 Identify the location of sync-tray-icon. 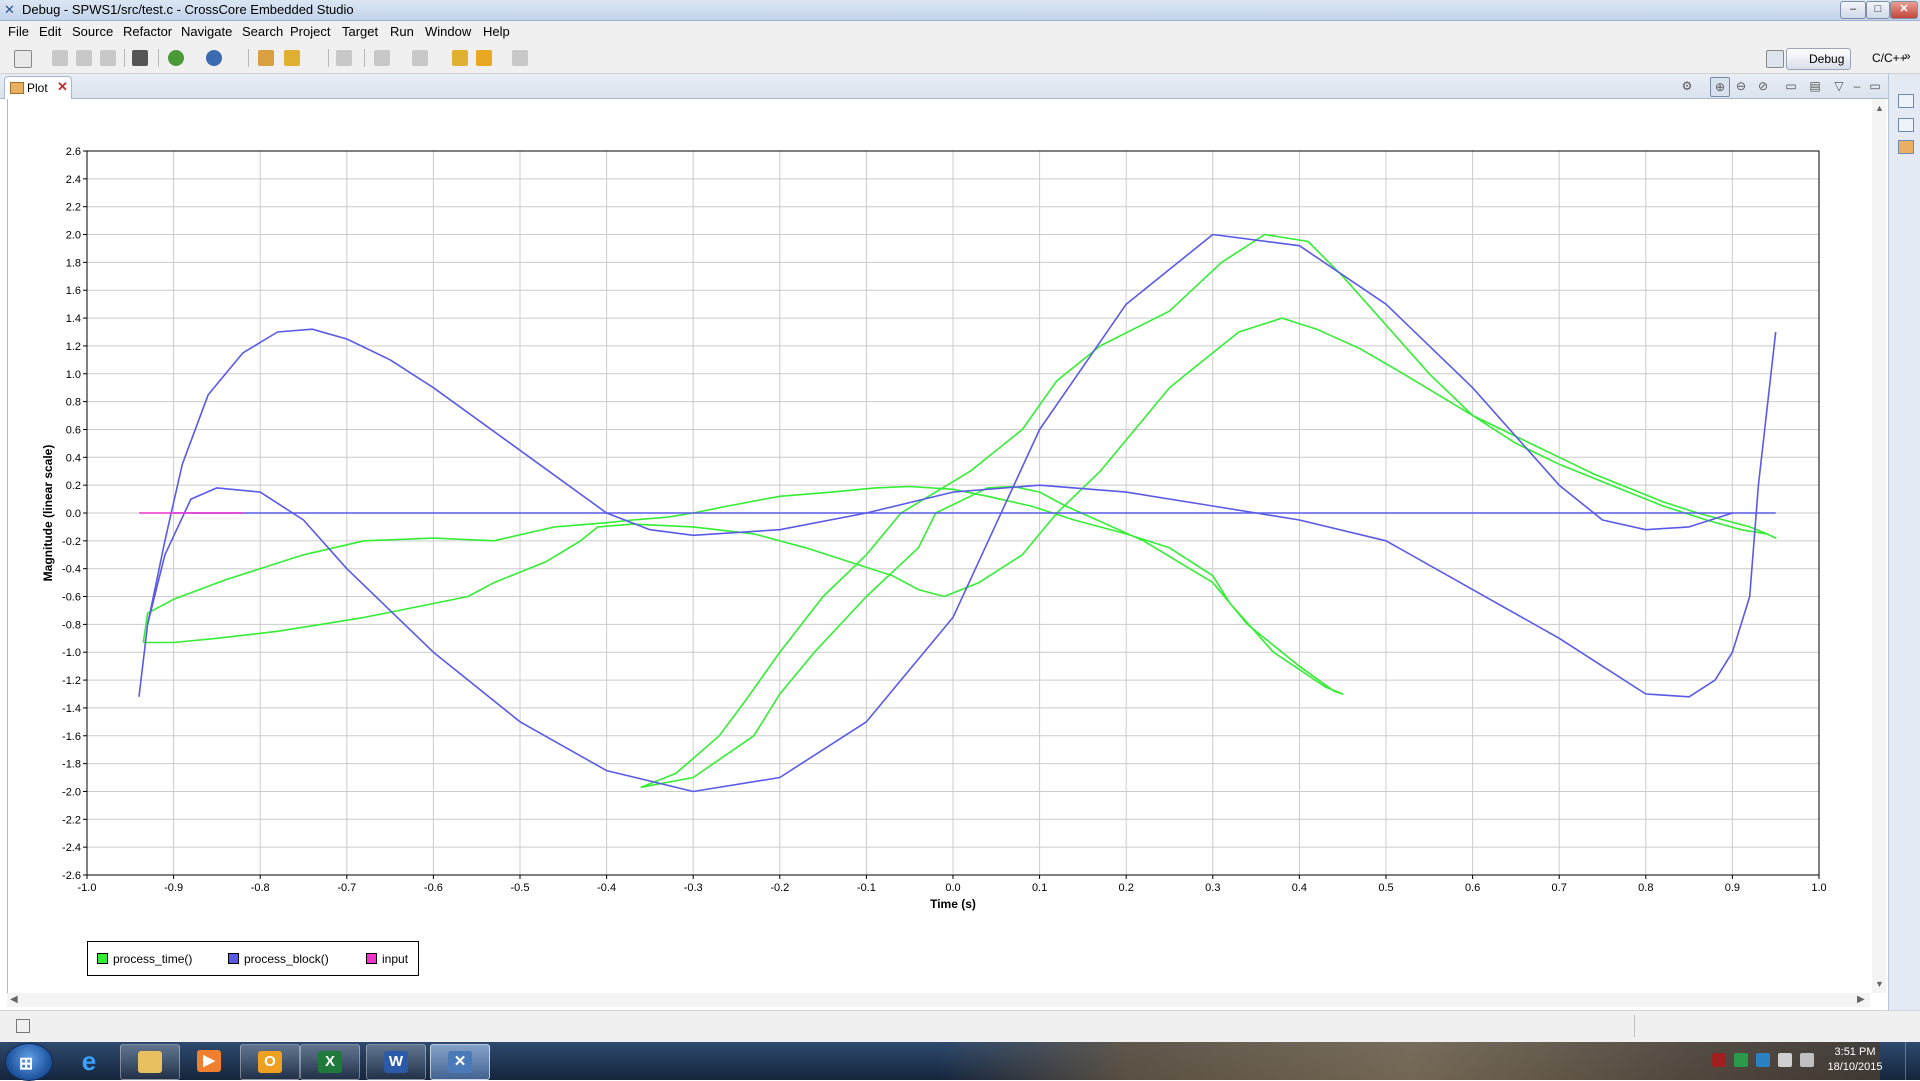
(1741, 1060).